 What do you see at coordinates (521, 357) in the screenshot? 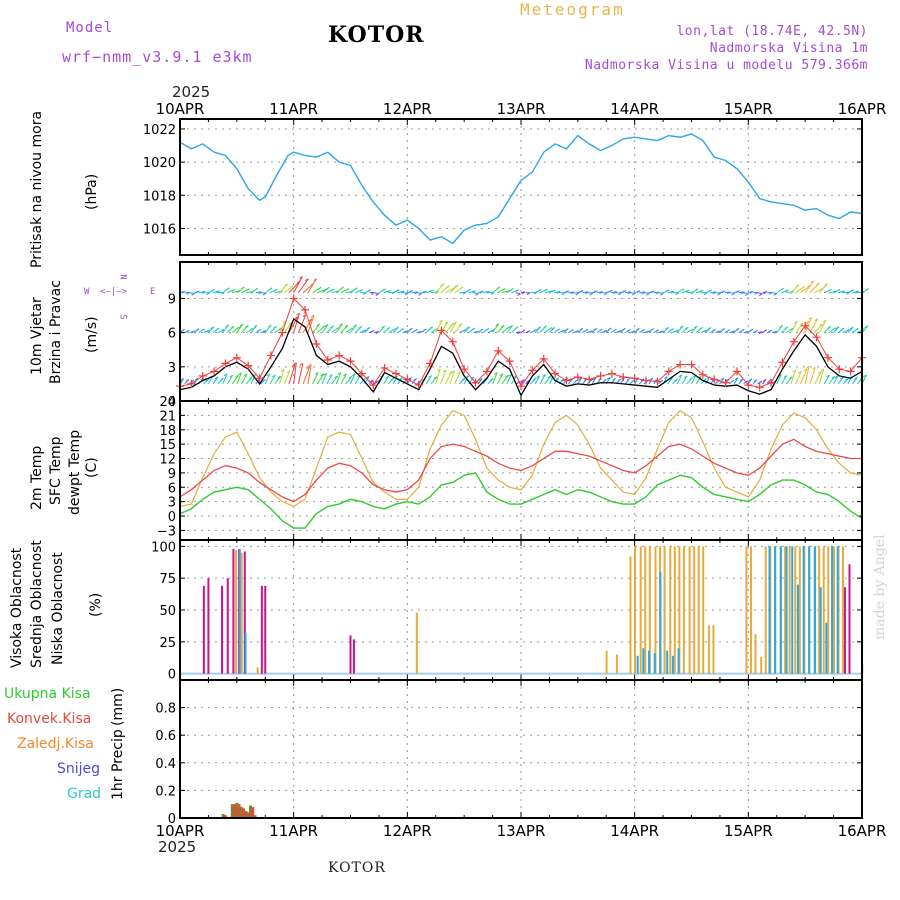
I see `wind-speed-line` at bounding box center [521, 357].